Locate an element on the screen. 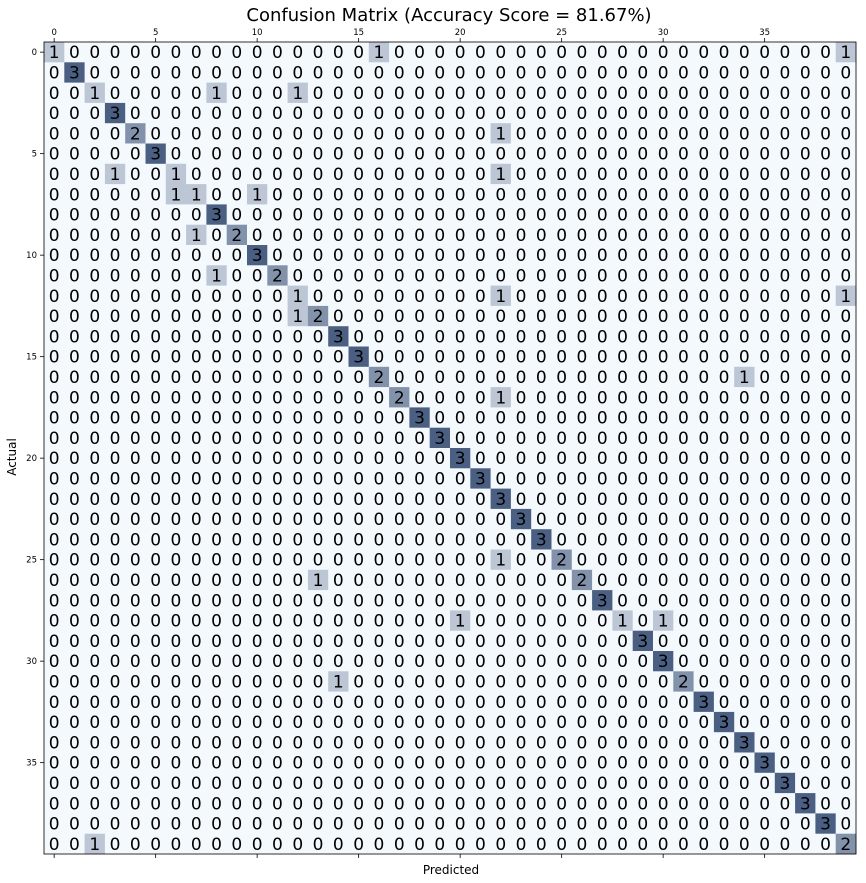 The height and width of the screenshot is (883, 866). y-axis-label: Actual is located at coordinates (12, 457).